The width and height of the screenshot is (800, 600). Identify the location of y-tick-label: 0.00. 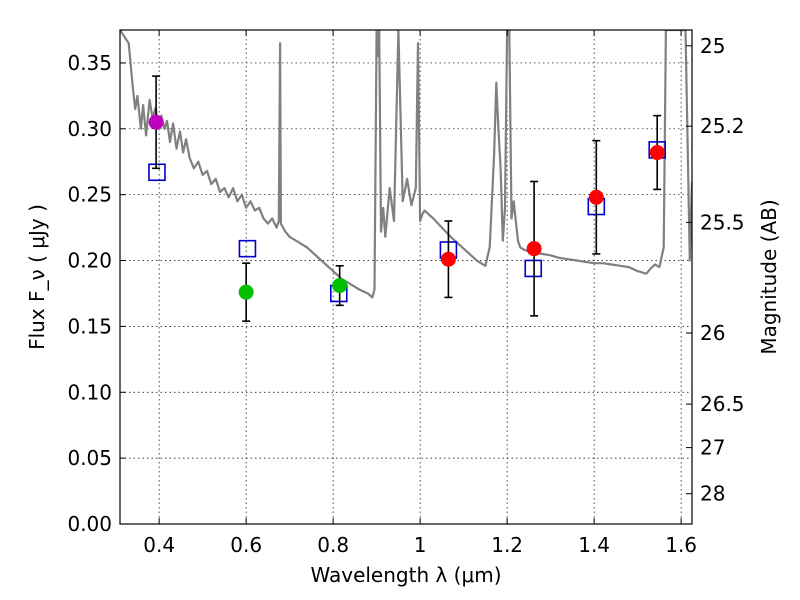
(89, 524).